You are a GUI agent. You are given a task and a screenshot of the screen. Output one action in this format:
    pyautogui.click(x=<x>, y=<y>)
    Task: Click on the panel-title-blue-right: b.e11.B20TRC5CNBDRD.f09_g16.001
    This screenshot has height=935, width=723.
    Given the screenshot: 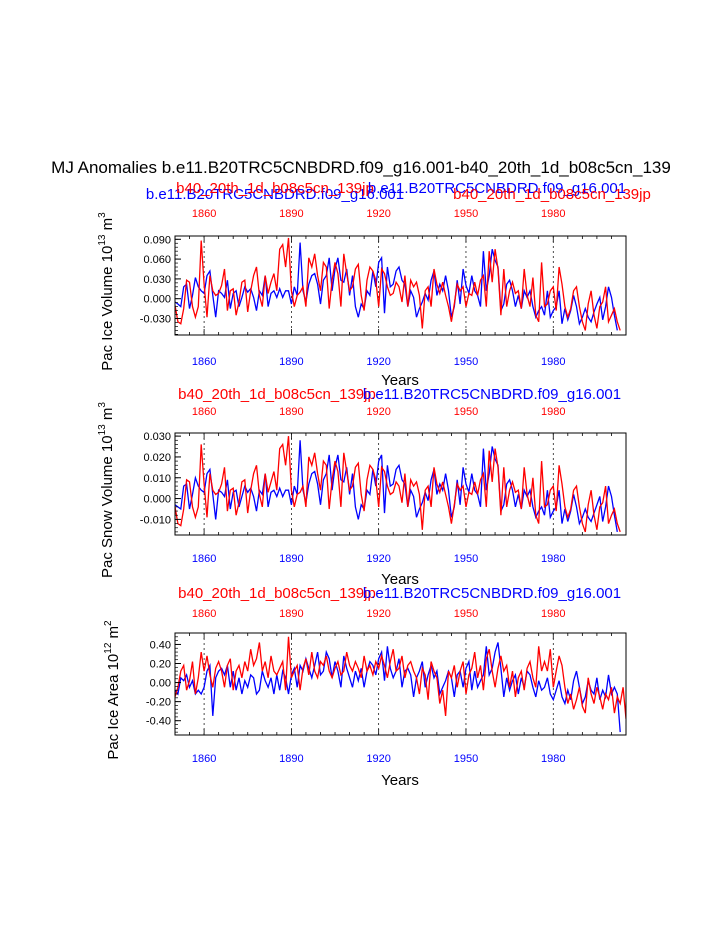 What is the action you would take?
    pyautogui.click(x=497, y=188)
    